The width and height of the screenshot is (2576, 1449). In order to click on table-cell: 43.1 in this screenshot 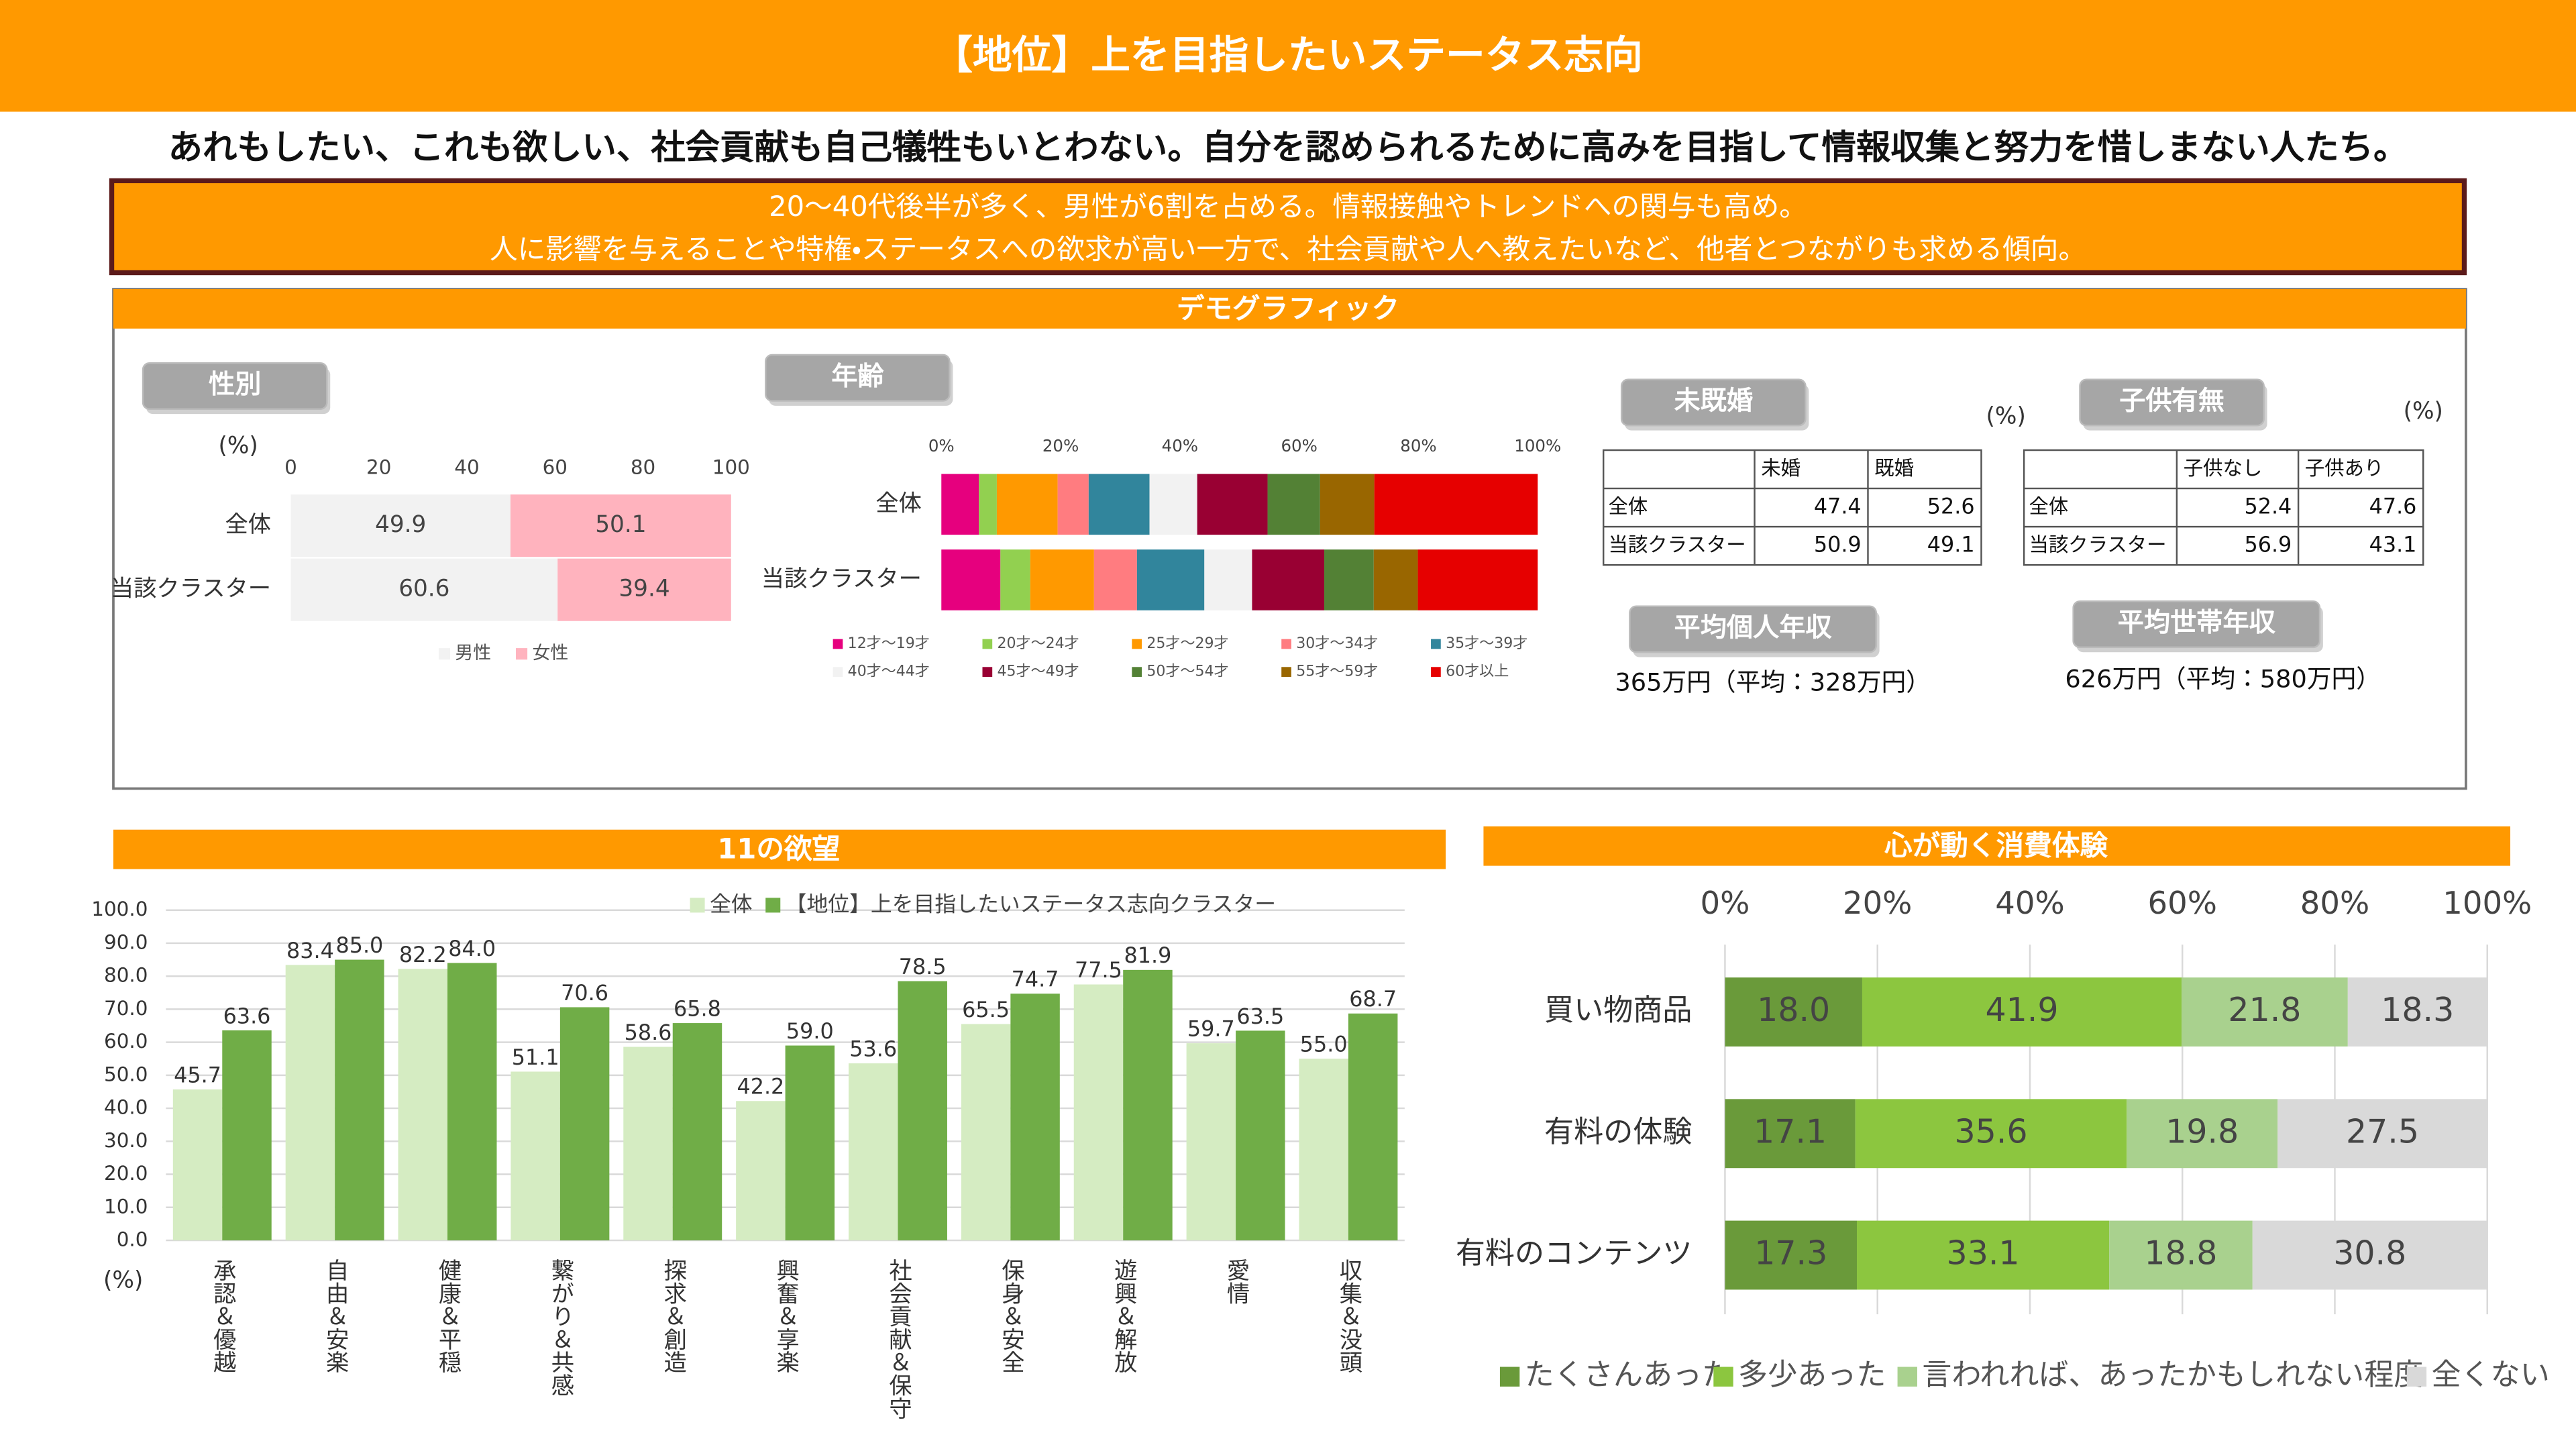, I will do `click(2393, 544)`.